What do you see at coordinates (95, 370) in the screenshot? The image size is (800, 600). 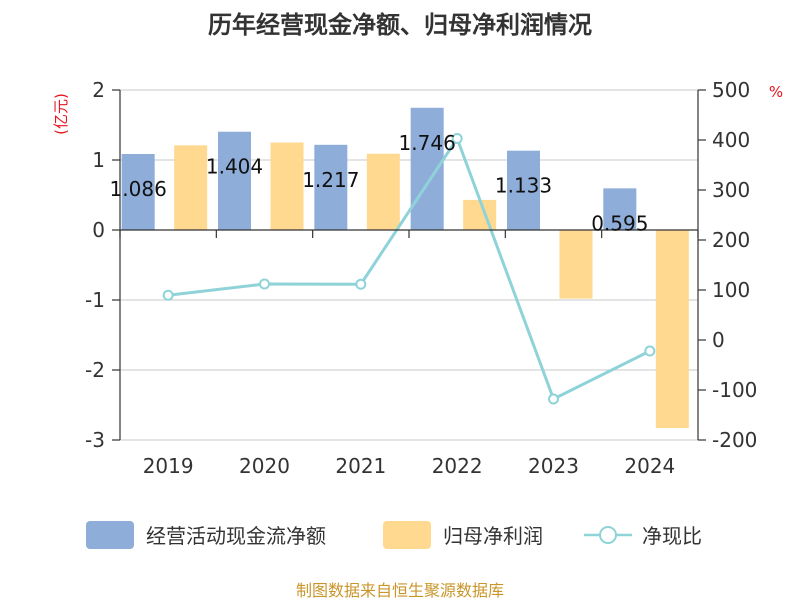 I see `left-tick-label: -2` at bounding box center [95, 370].